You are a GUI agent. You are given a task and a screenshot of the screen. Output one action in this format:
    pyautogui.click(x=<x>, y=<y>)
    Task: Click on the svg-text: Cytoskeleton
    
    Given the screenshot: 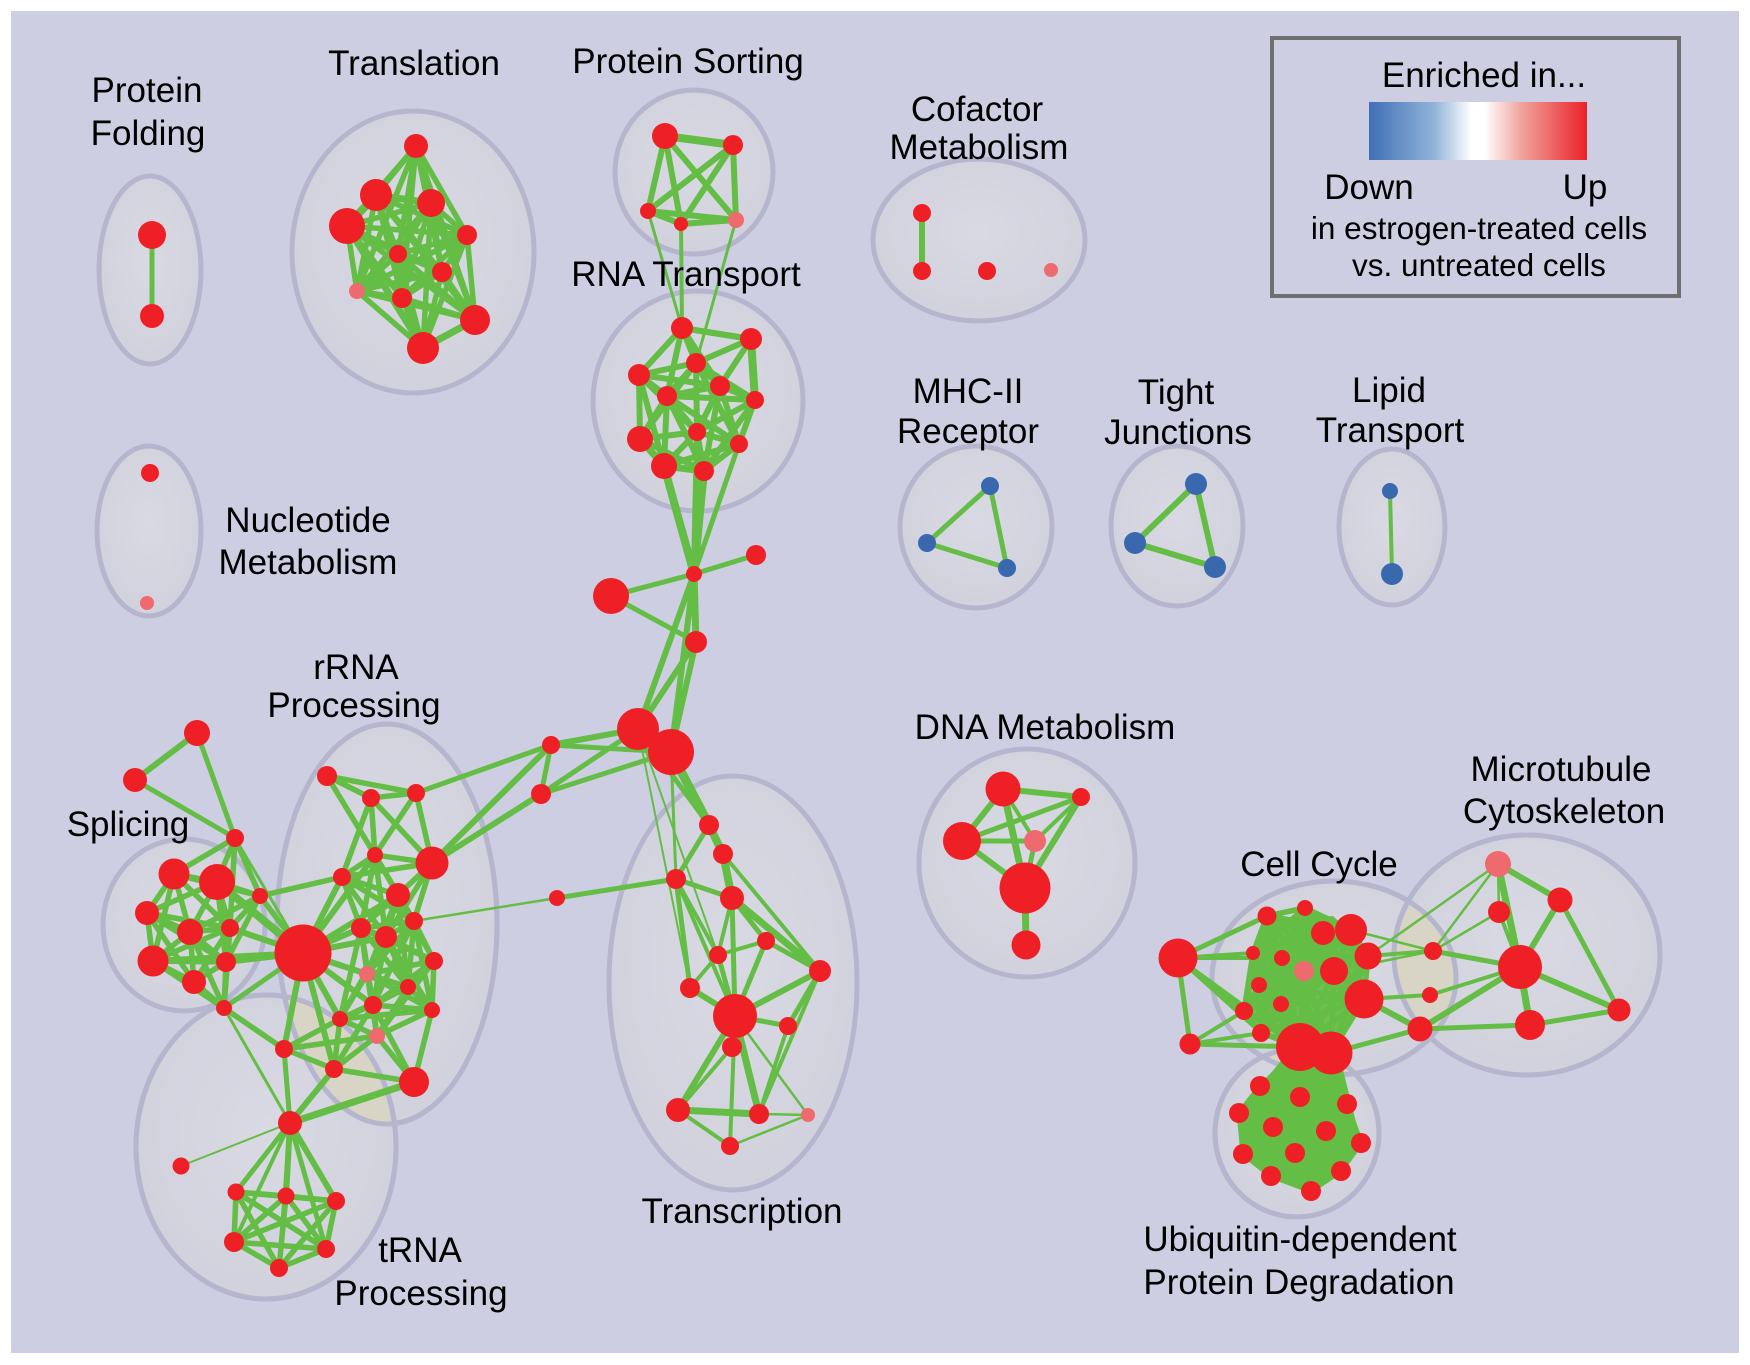 What is the action you would take?
    pyautogui.click(x=1564, y=811)
    